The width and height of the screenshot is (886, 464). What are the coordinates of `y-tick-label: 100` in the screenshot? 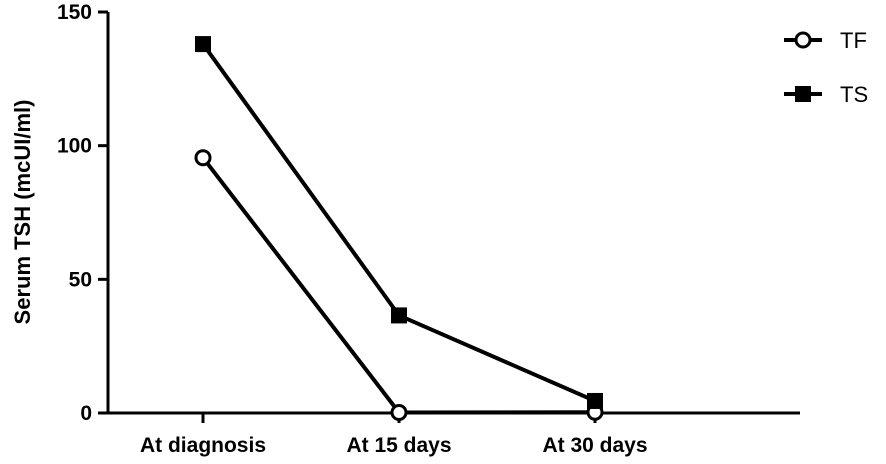 It's located at (74, 146).